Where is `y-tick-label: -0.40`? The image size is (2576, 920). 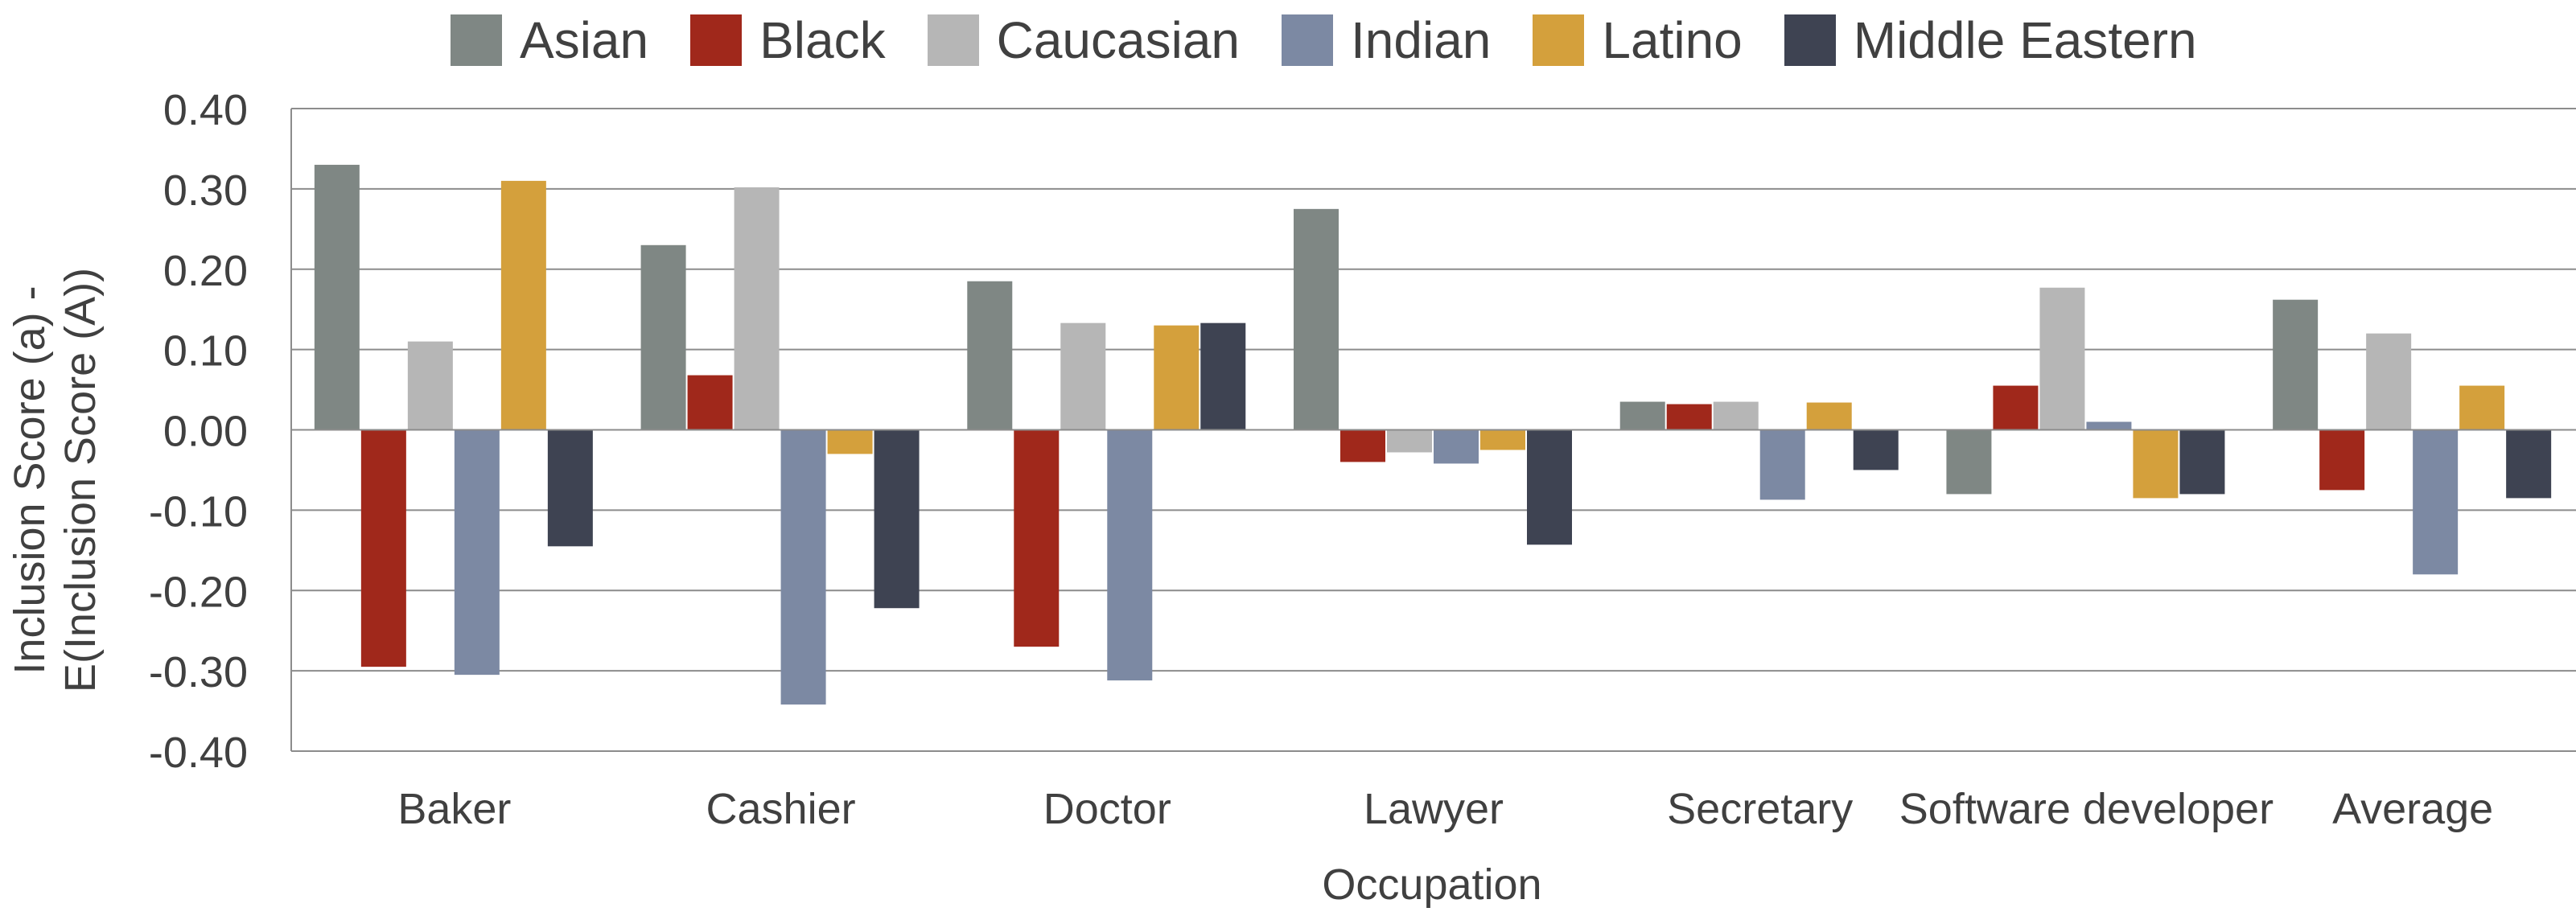 y-tick-label: -0.40 is located at coordinates (198, 753).